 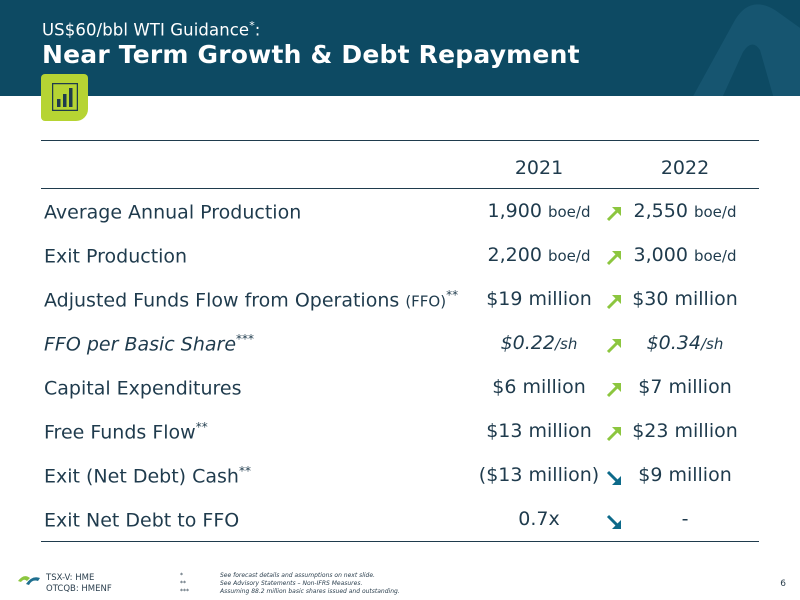 What do you see at coordinates (685, 343) in the screenshot?
I see `value-2022: $0.34/sh` at bounding box center [685, 343].